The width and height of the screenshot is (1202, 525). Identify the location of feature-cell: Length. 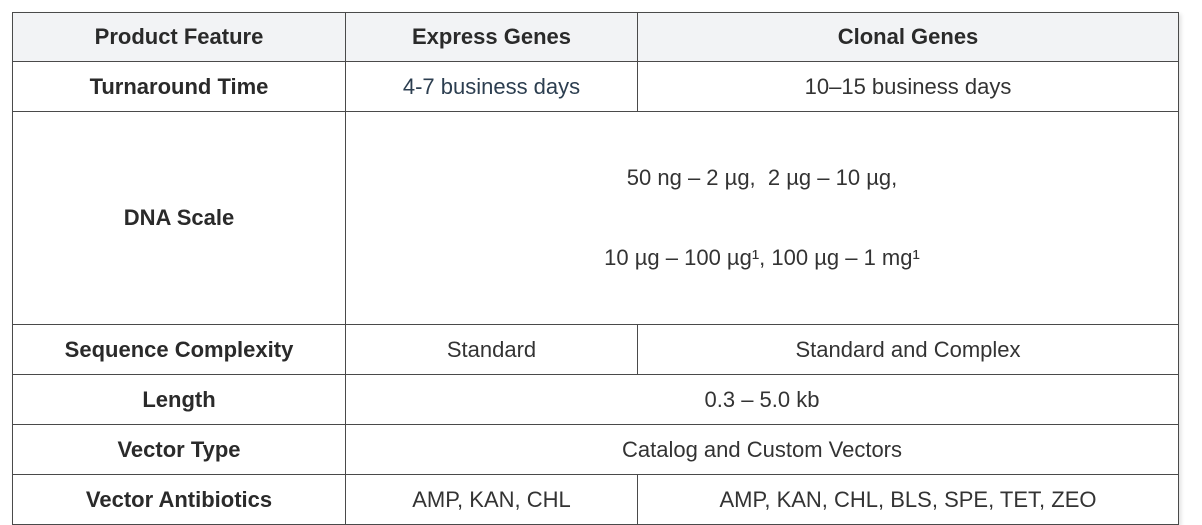
(179, 399).